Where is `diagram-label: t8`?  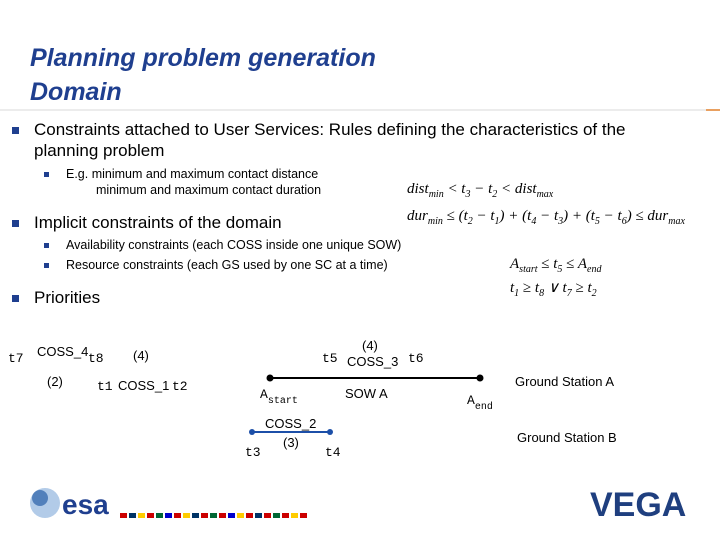
diagram-label: t8 is located at coordinates (96, 358).